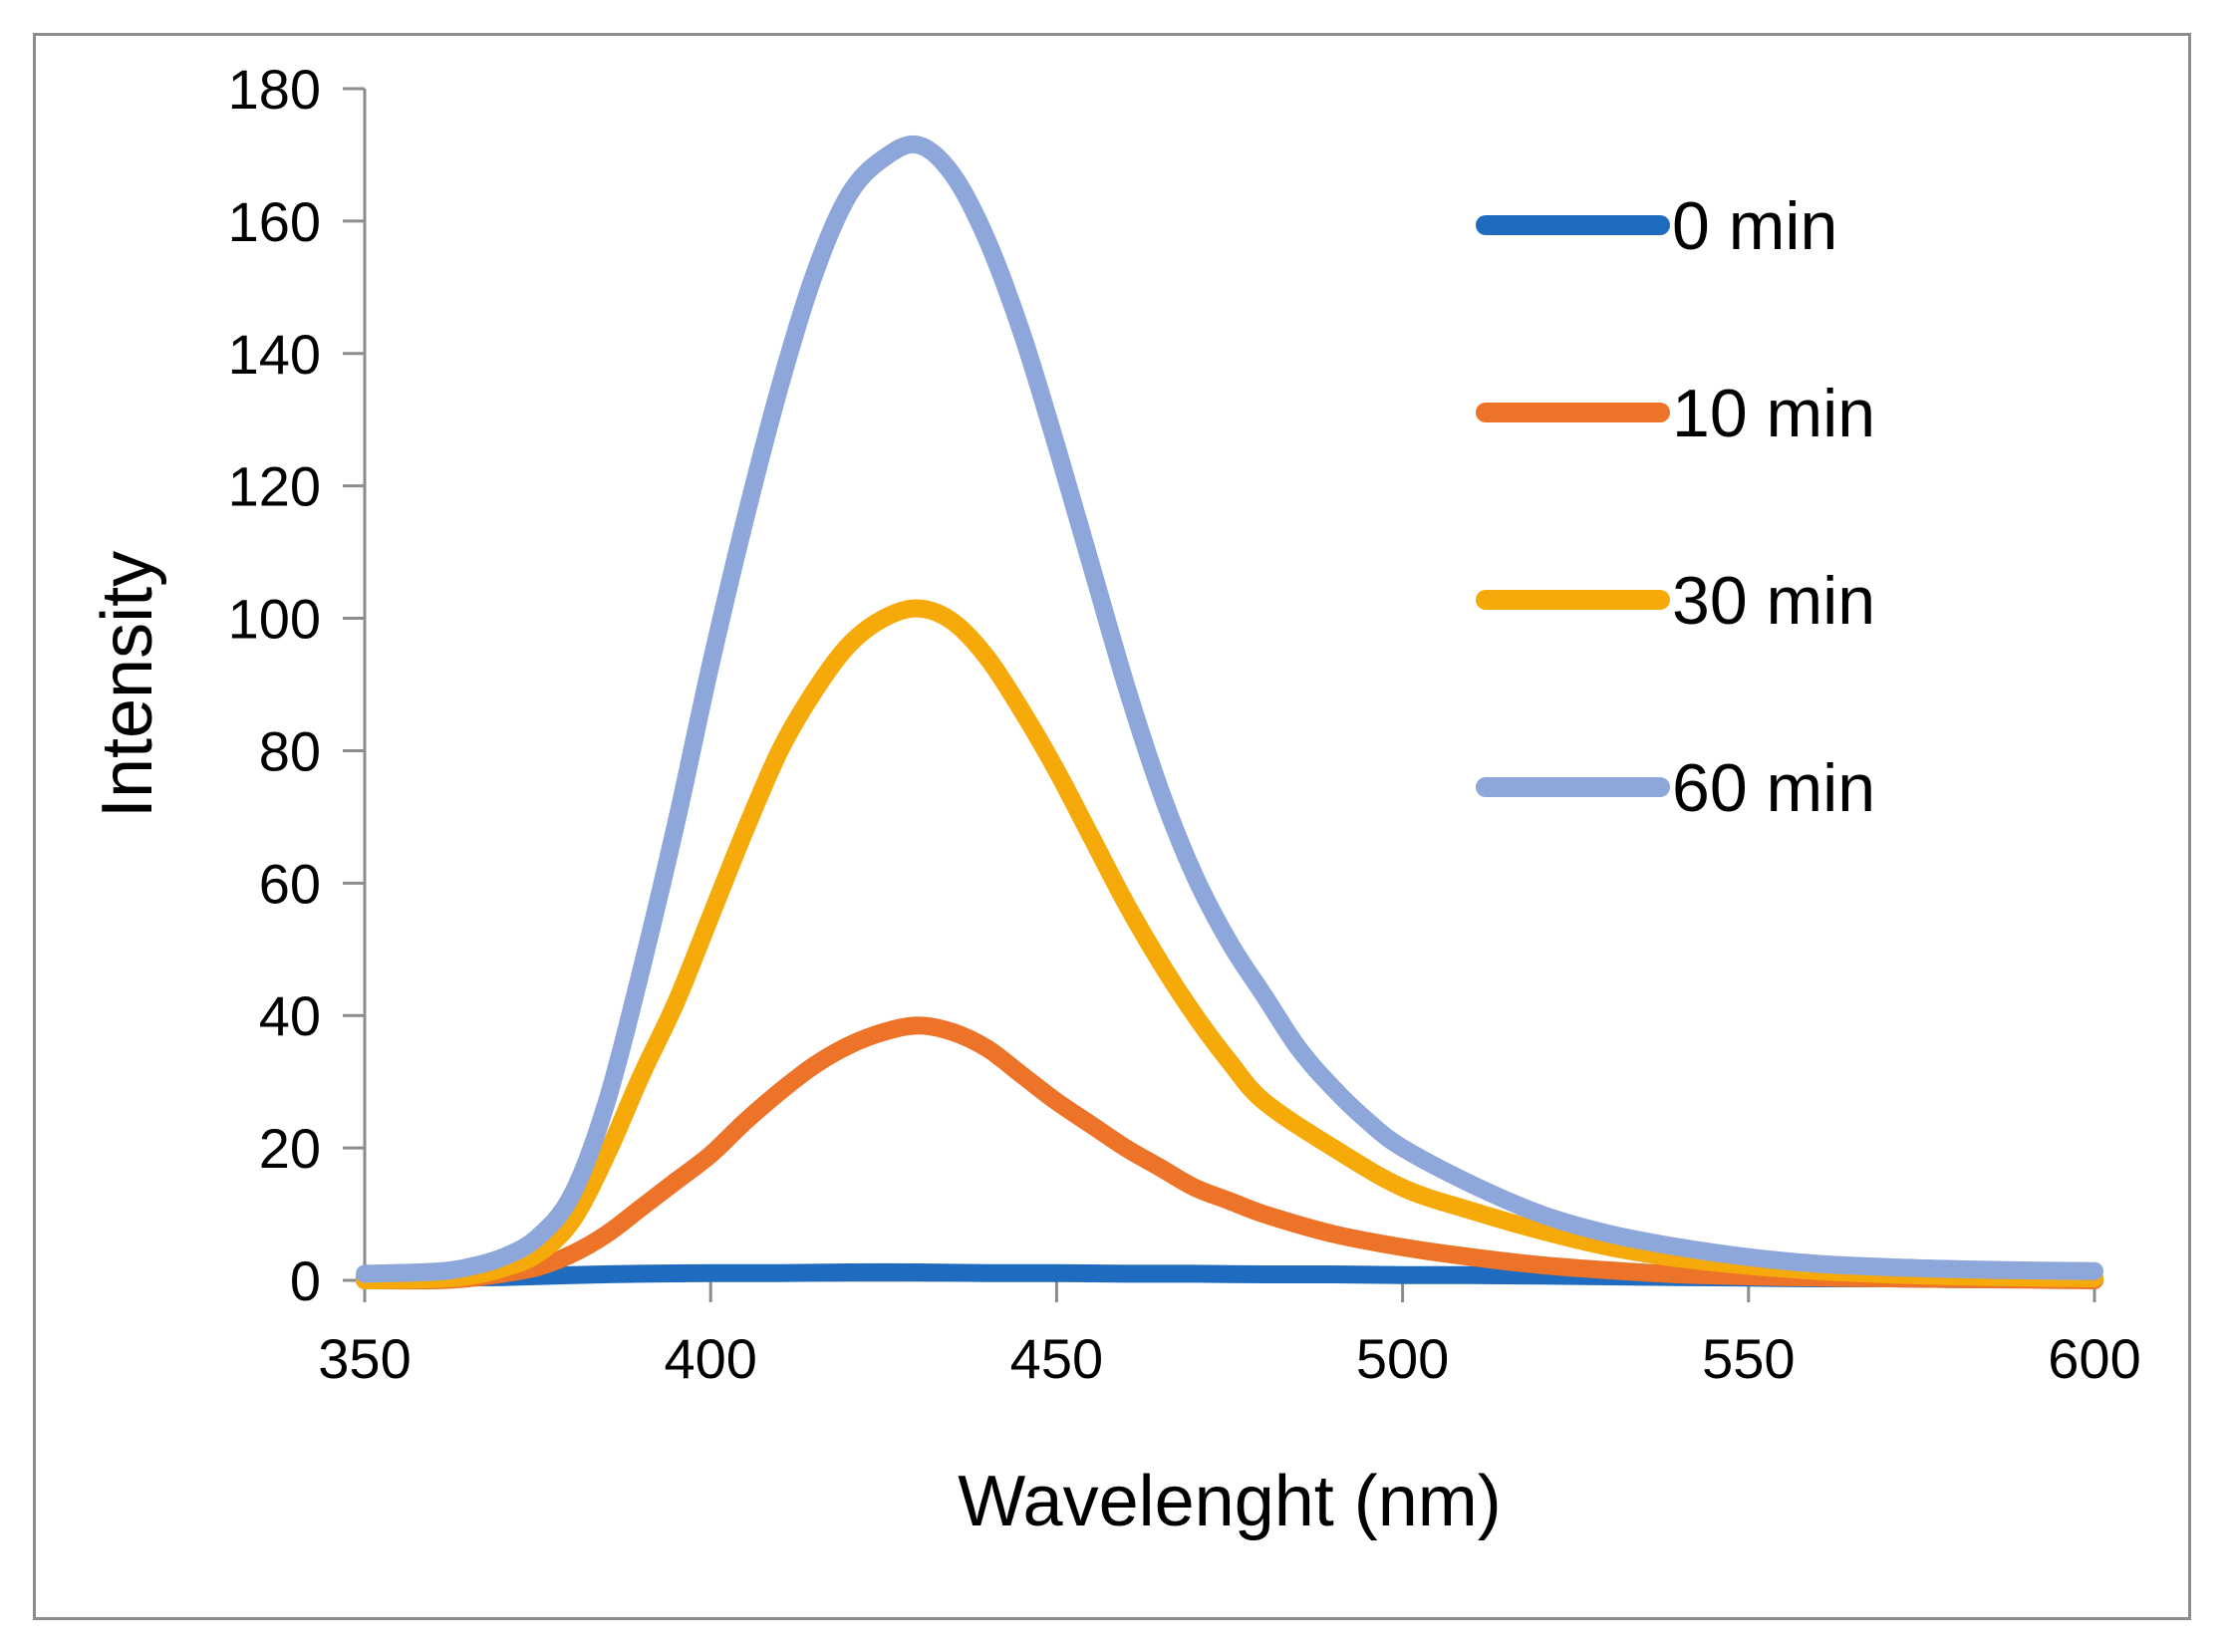 The height and width of the screenshot is (1652, 2230). What do you see at coordinates (290, 1015) in the screenshot?
I see `y-tick-label: 40` at bounding box center [290, 1015].